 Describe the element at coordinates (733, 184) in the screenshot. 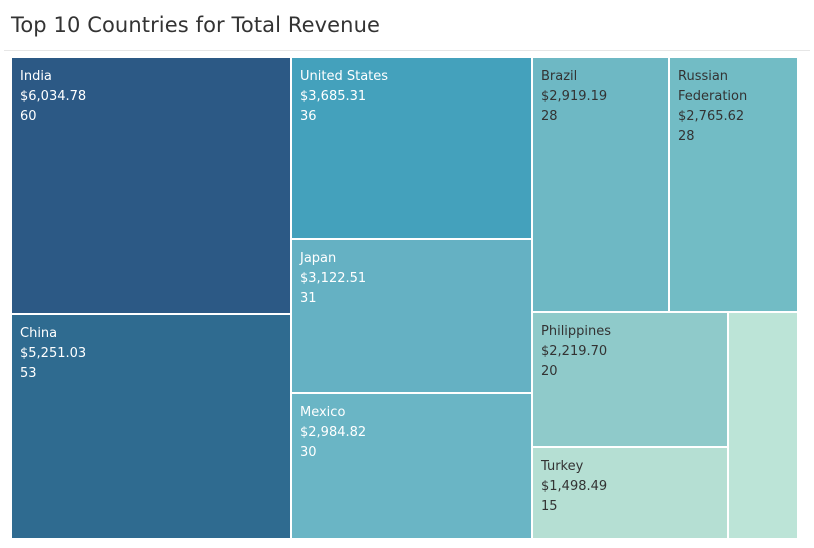

I see `treemap-cell-russian-federation: Russian Federation $2,765.62 28` at that location.